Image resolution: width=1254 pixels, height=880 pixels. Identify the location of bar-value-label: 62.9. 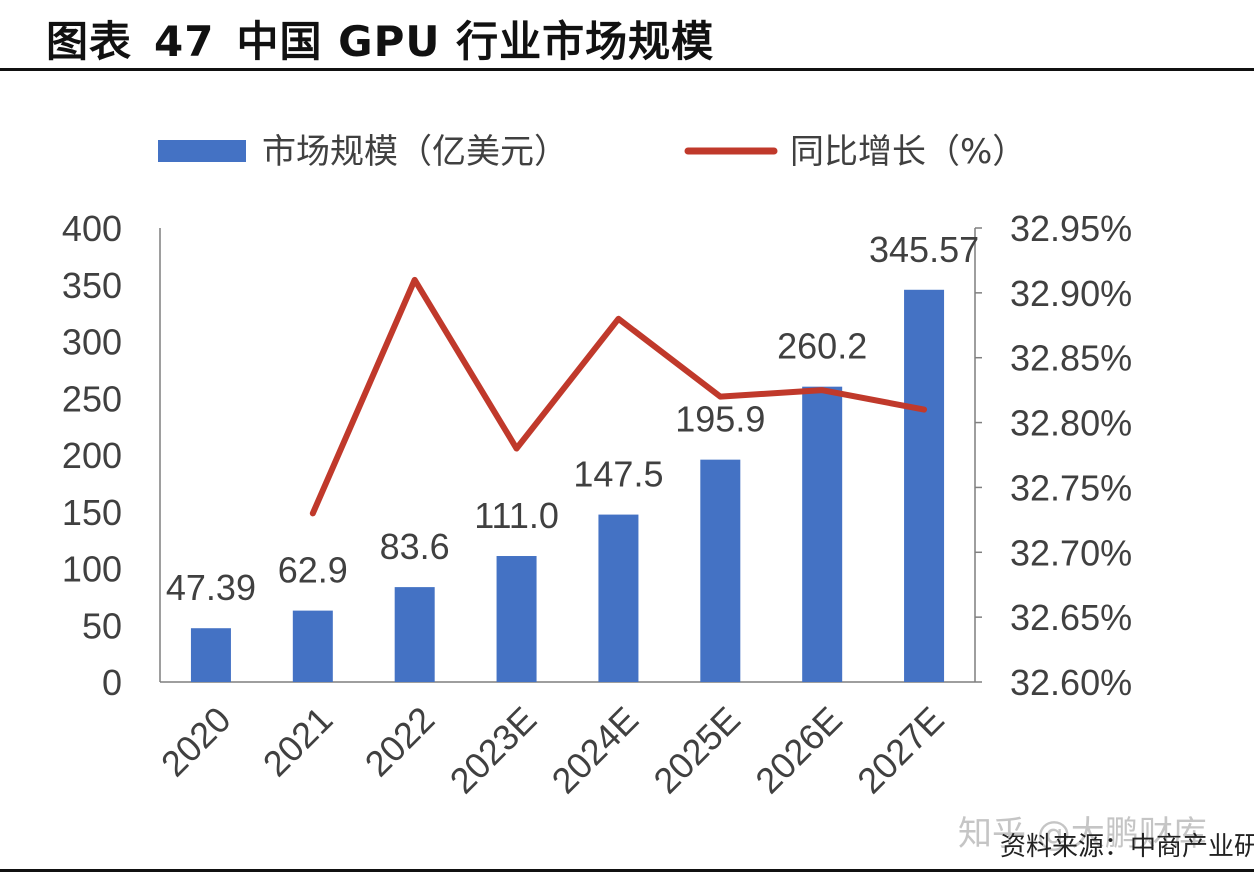
(313, 570).